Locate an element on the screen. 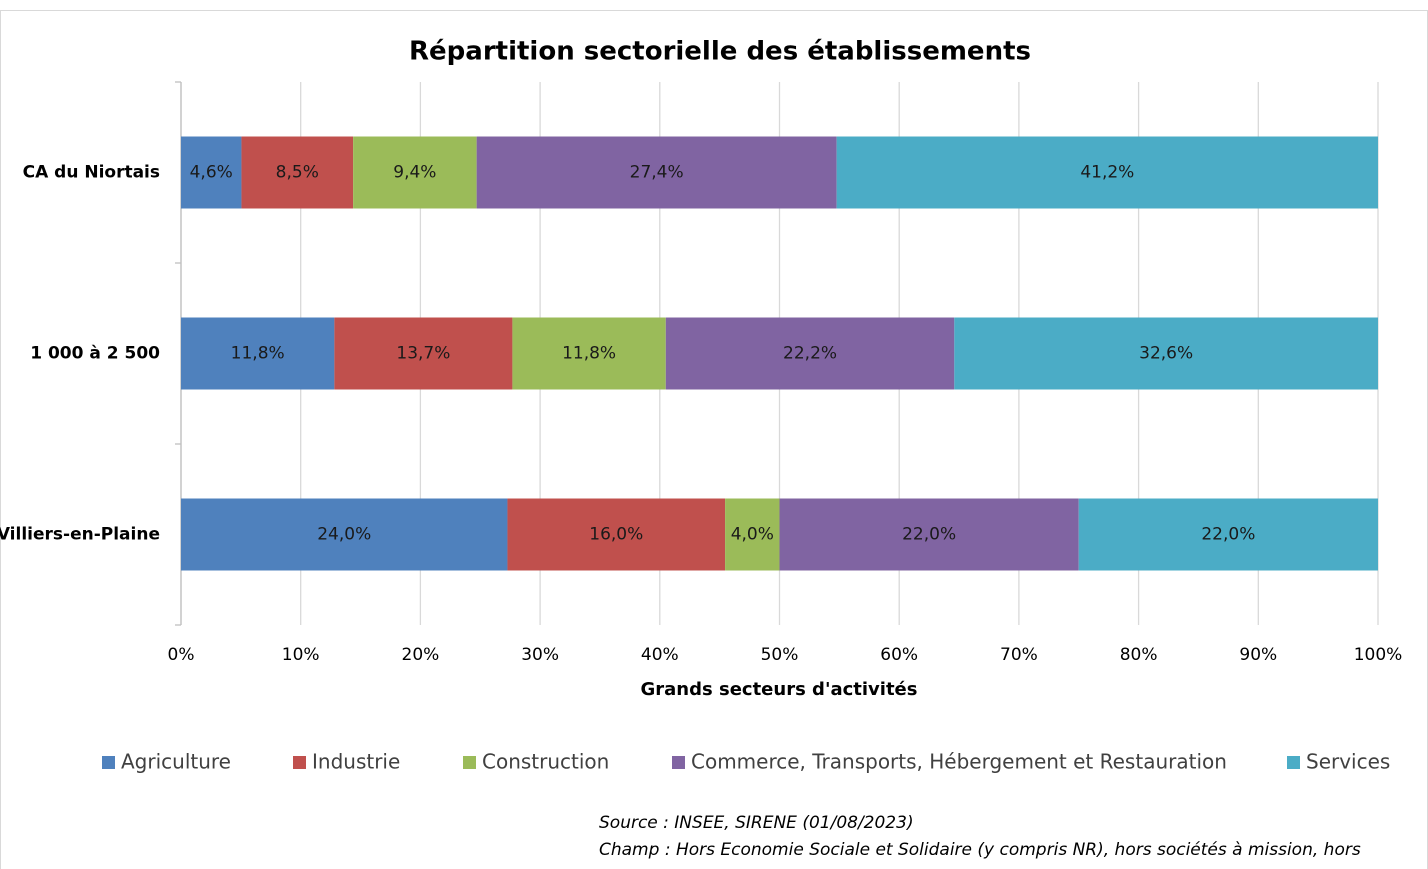 The width and height of the screenshot is (1428, 869). x-tick-label: 70% is located at coordinates (1019, 655).